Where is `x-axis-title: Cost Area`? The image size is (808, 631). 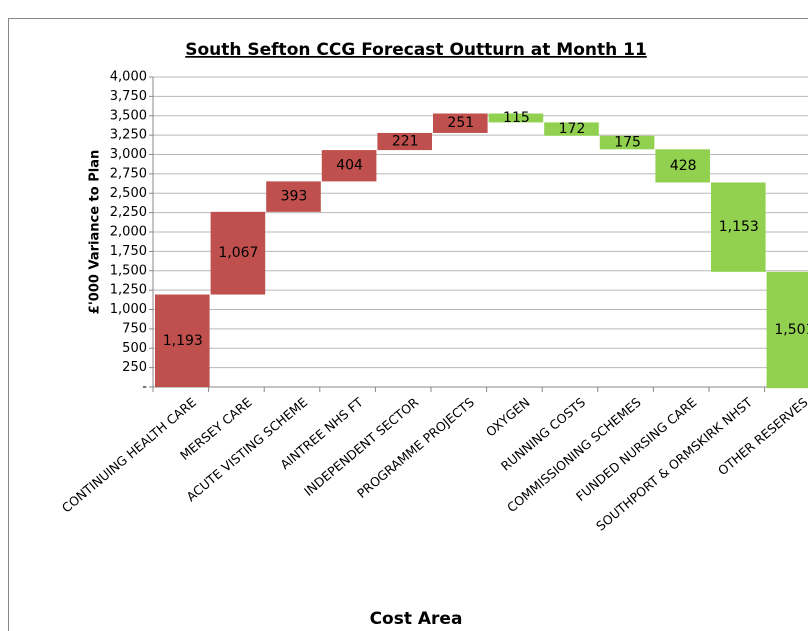
x-axis-title: Cost Area is located at coordinates (416, 619).